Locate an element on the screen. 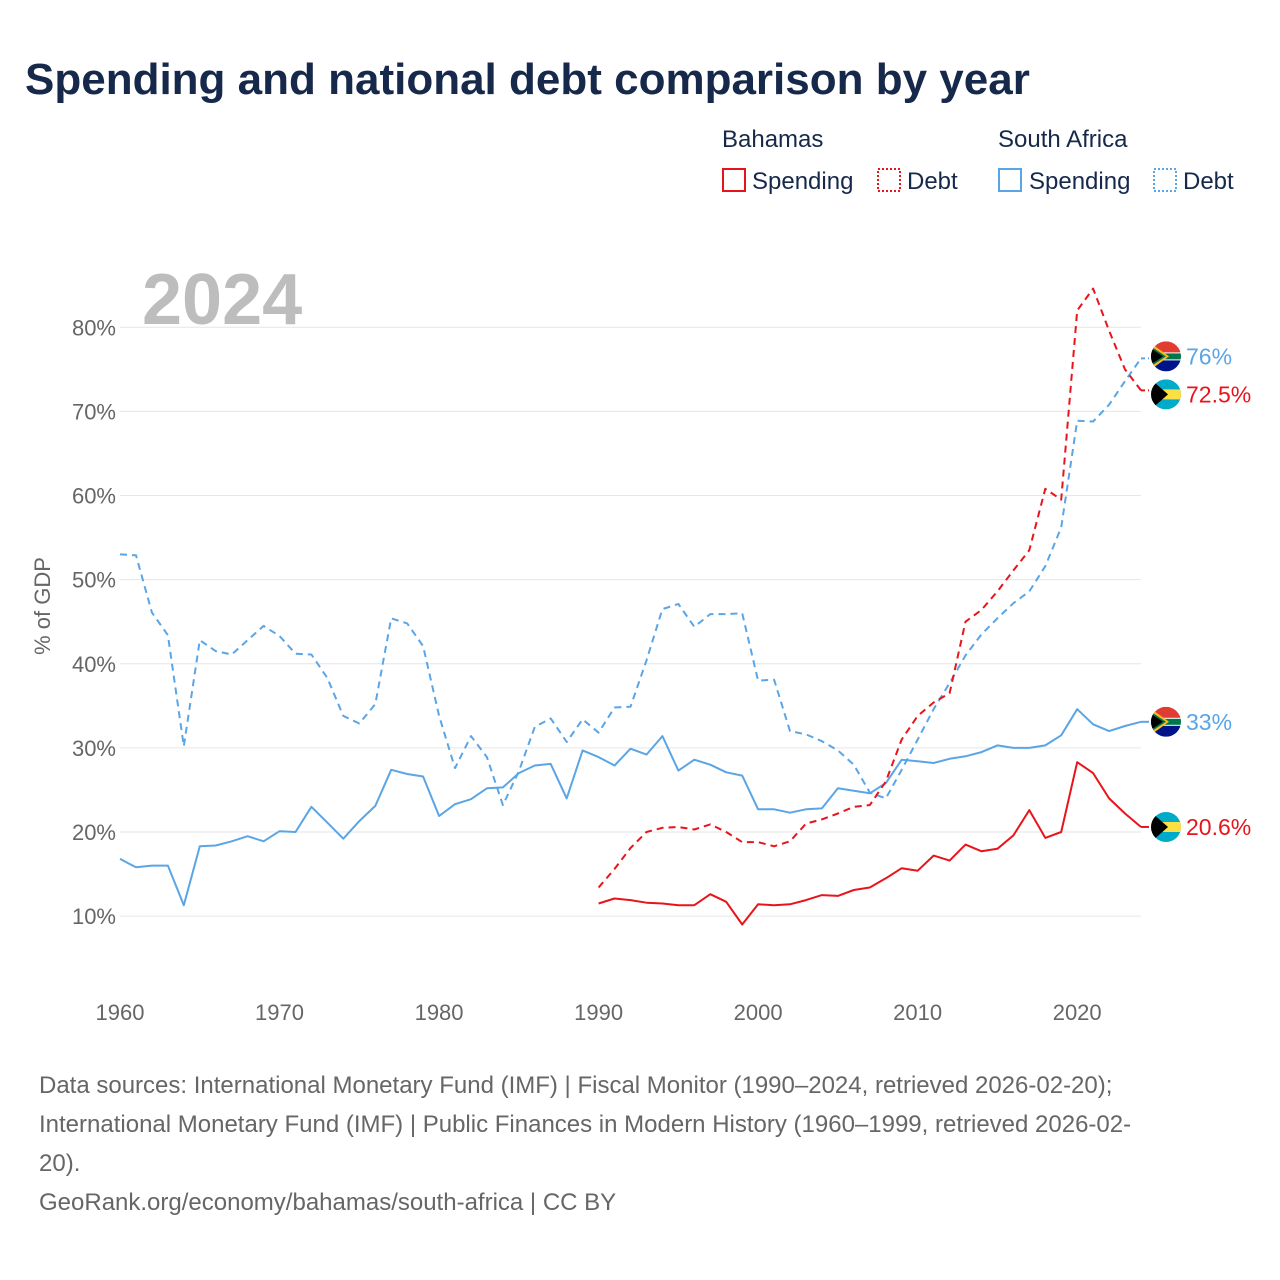  legend-swatch-bahamas-debt is located at coordinates (889, 180).